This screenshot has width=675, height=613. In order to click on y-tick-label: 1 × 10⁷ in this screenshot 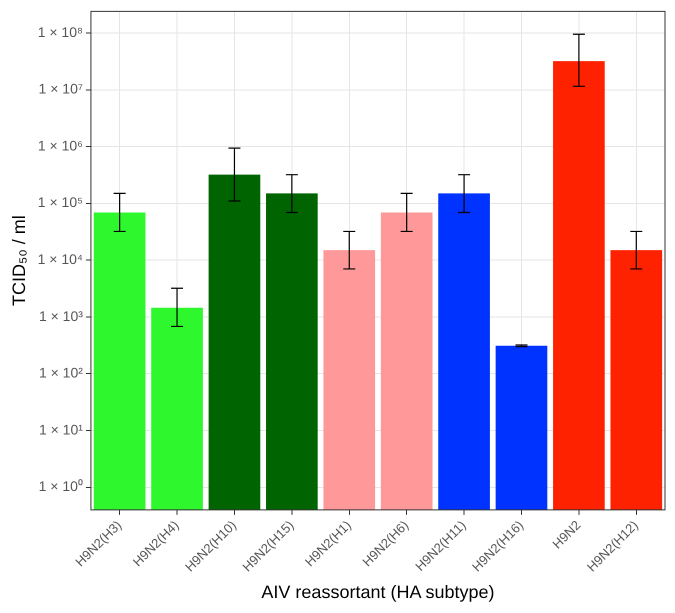, I will do `click(60, 88)`.